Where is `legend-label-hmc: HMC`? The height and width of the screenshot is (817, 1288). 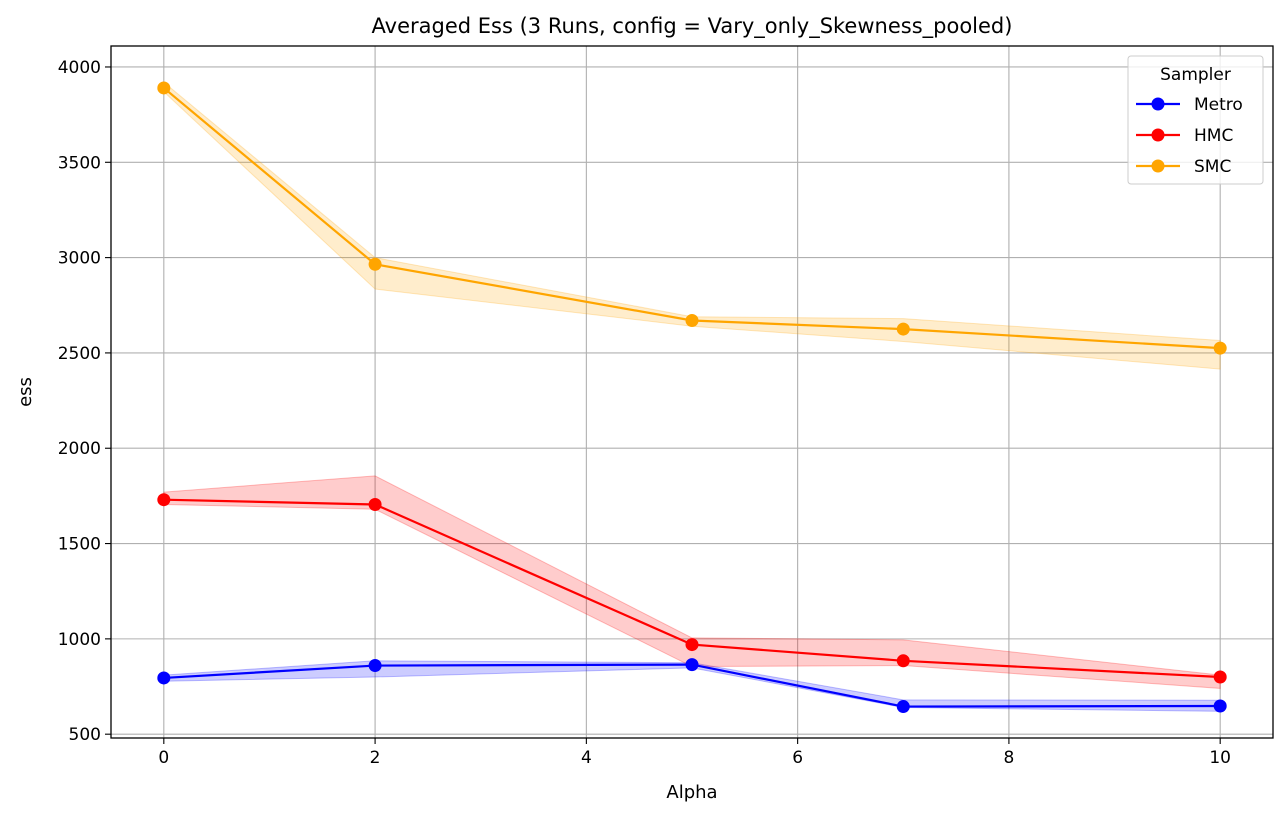
legend-label-hmc: HMC is located at coordinates (1213, 136).